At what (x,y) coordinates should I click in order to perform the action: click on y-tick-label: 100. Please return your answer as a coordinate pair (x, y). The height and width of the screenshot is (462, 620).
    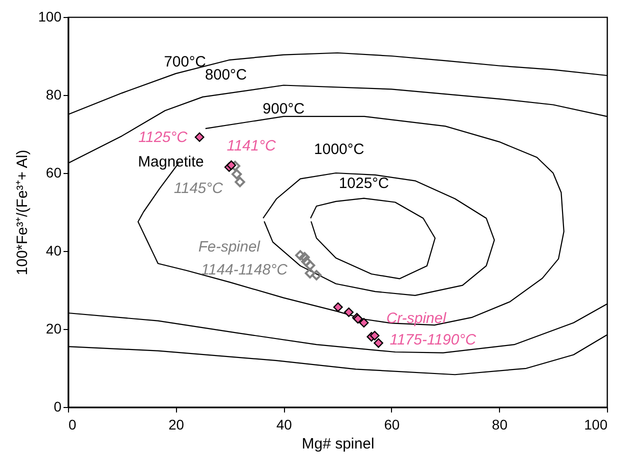
    Looking at the image, I should click on (50, 16).